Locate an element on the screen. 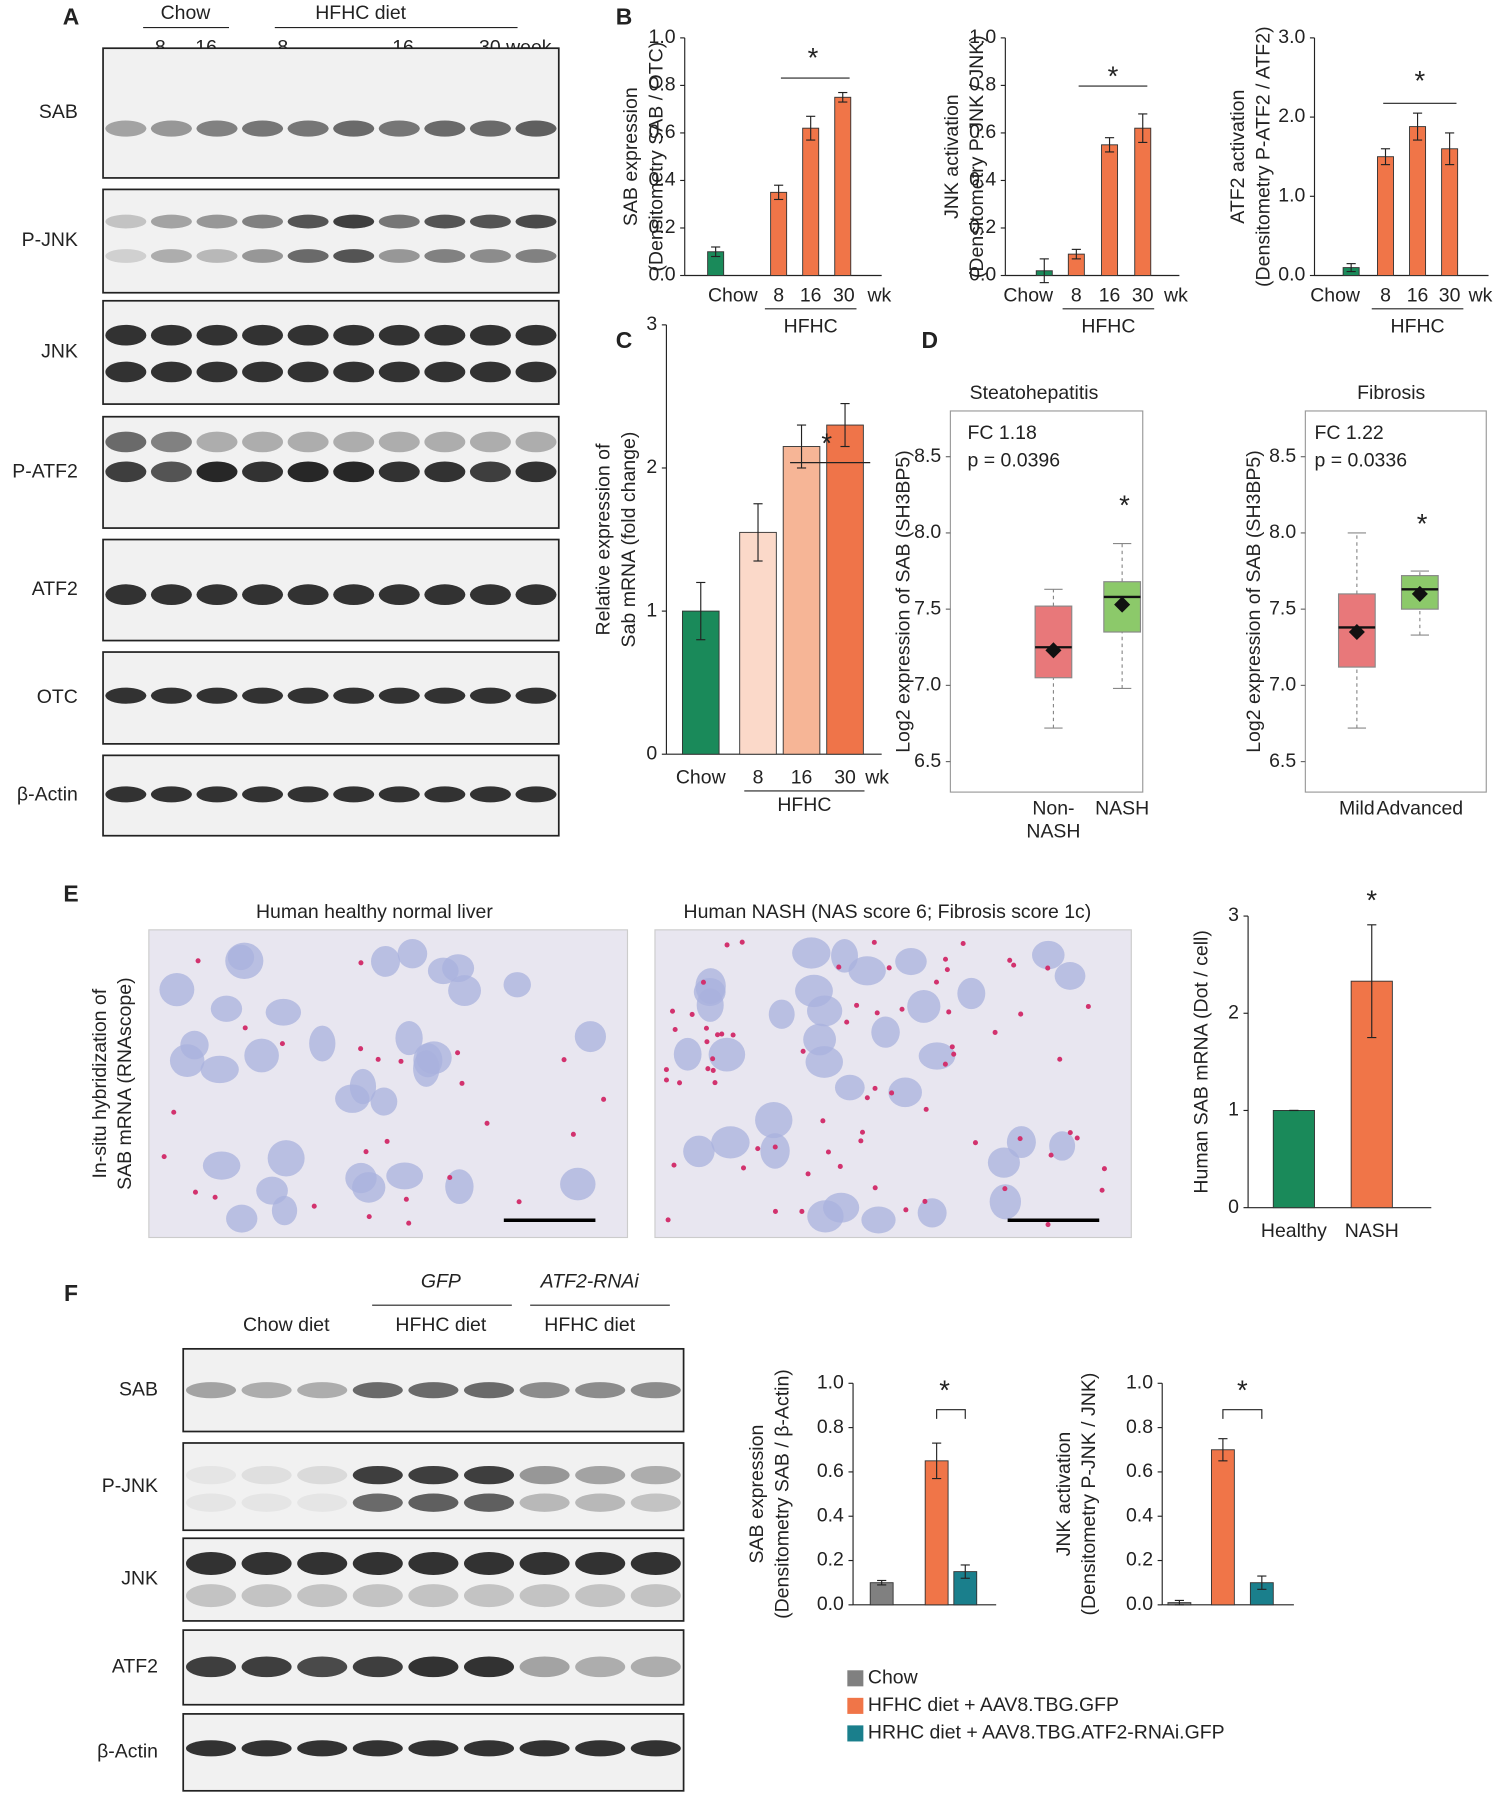 This screenshot has width=1500, height=1800. panel-letter: F is located at coordinates (71, 1293).